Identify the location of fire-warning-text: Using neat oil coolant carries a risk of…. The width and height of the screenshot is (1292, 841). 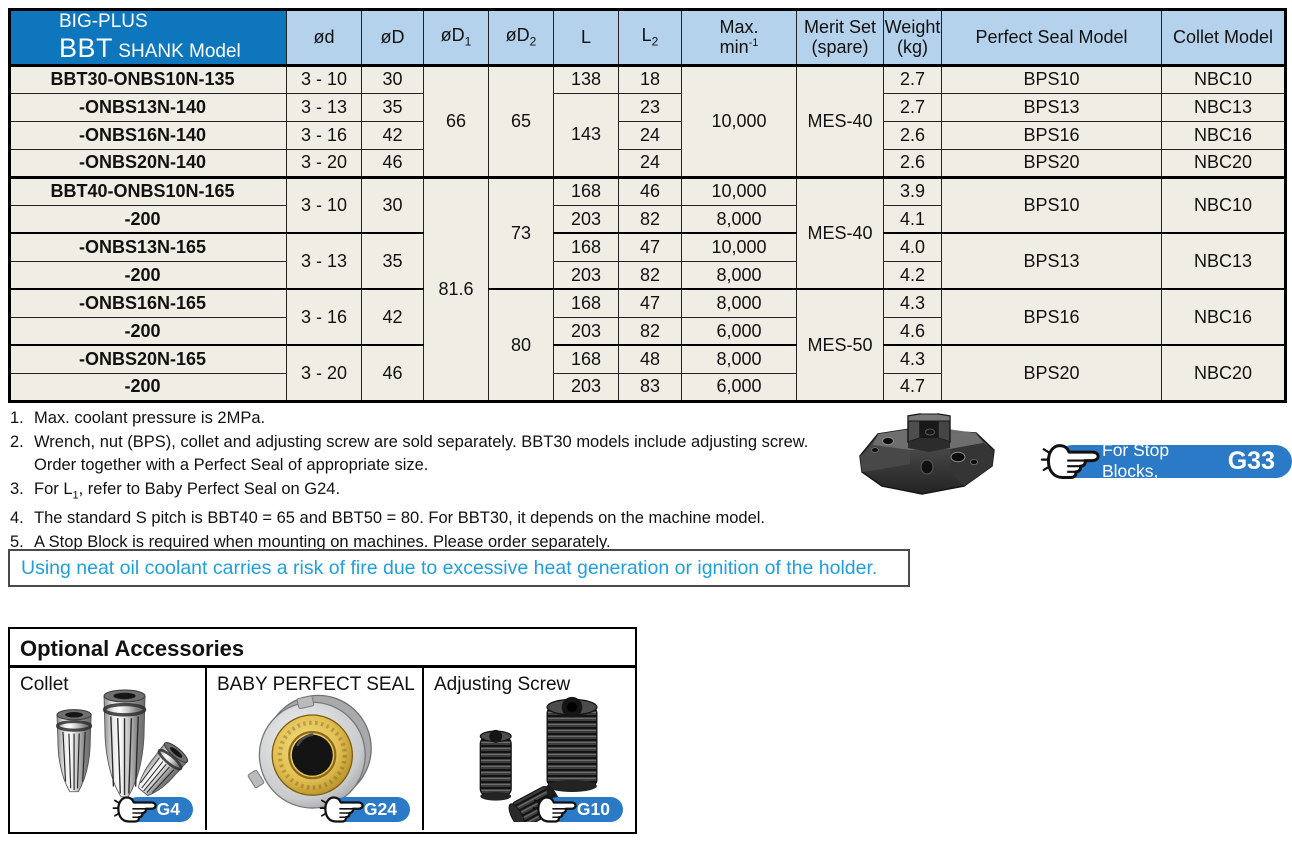
(449, 567).